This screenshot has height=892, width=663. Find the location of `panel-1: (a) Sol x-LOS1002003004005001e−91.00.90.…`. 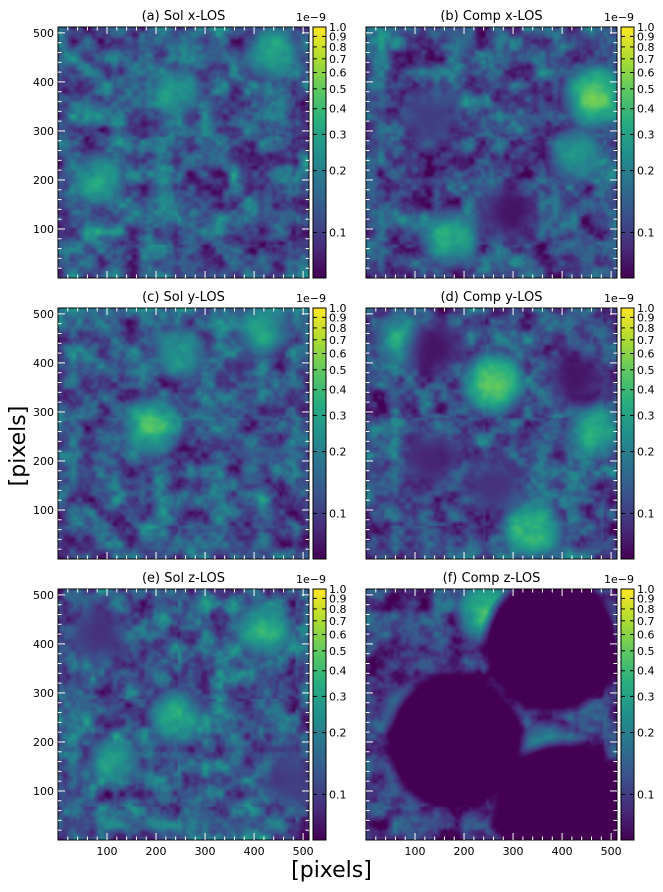

panel-1: (a) Sol x-LOS1002003004005001e−91.00.90.… is located at coordinates (190, 144).